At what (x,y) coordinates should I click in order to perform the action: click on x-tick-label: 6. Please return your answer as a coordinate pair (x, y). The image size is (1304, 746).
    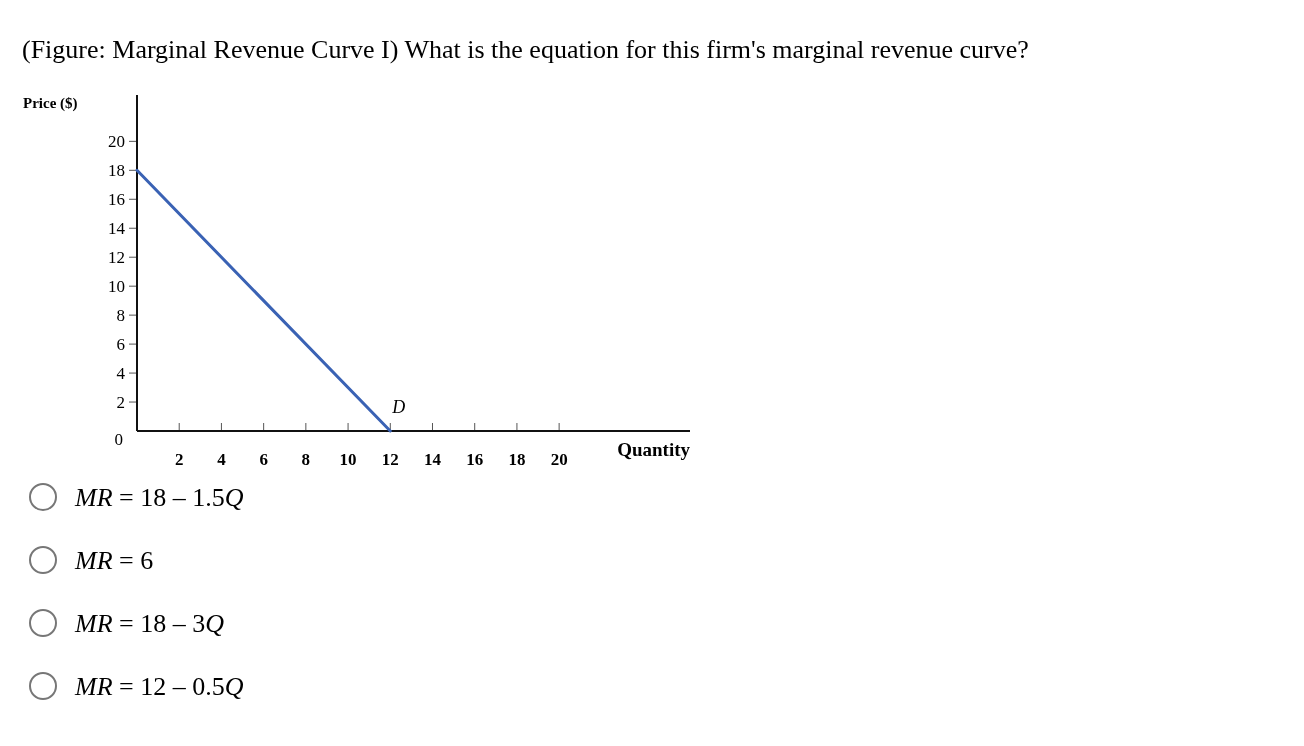
    Looking at the image, I should click on (263, 459).